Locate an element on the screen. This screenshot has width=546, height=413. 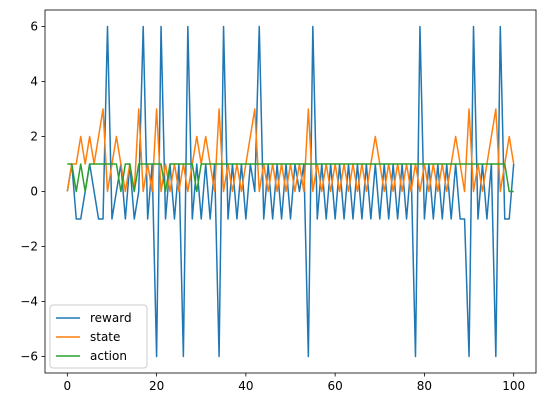
x-tick-label: 0 is located at coordinates (67, 386).